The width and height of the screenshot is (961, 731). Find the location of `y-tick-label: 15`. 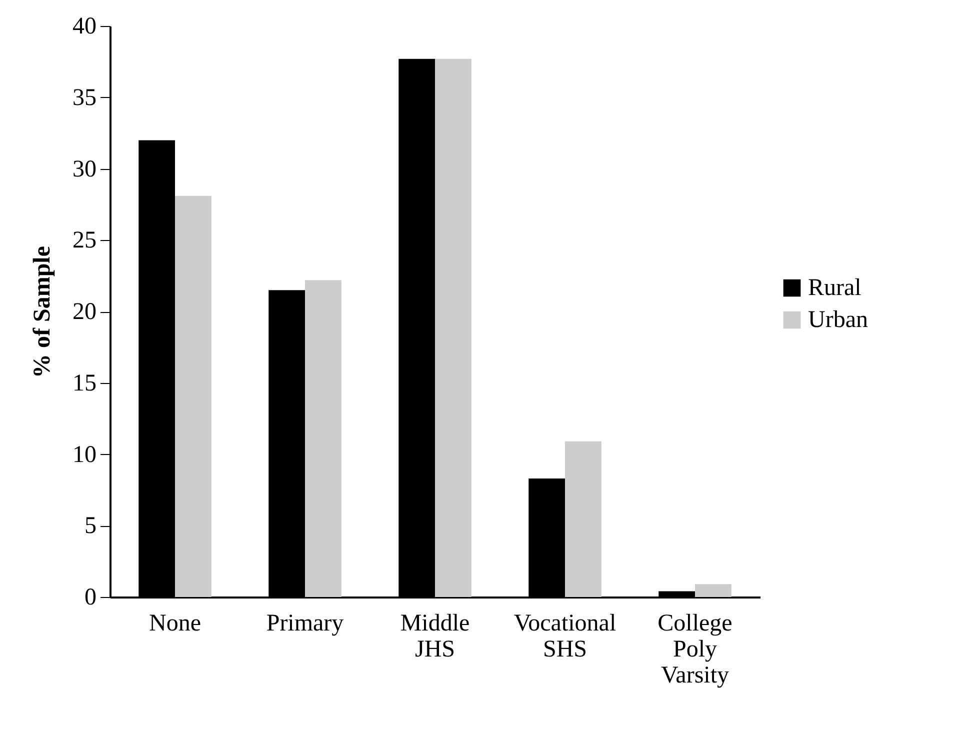

y-tick-label: 15 is located at coordinates (84, 383).